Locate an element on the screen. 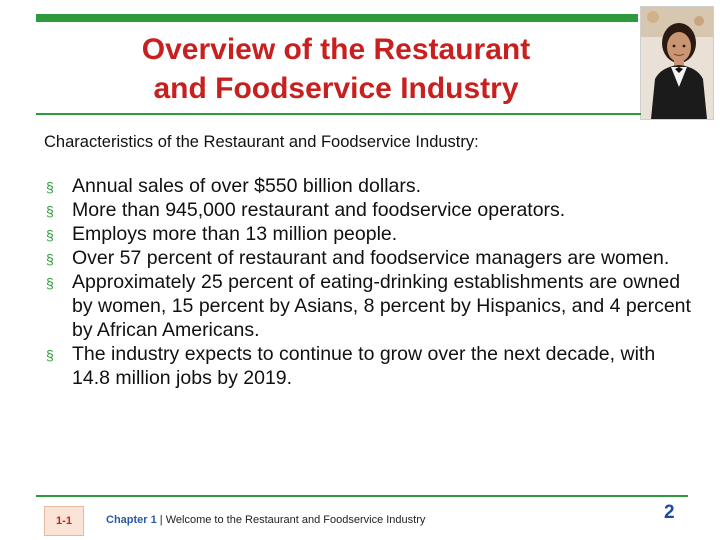 Image resolution: width=720 pixels, height=540 pixels. page-label-badge: 1-1 is located at coordinates (64, 521).